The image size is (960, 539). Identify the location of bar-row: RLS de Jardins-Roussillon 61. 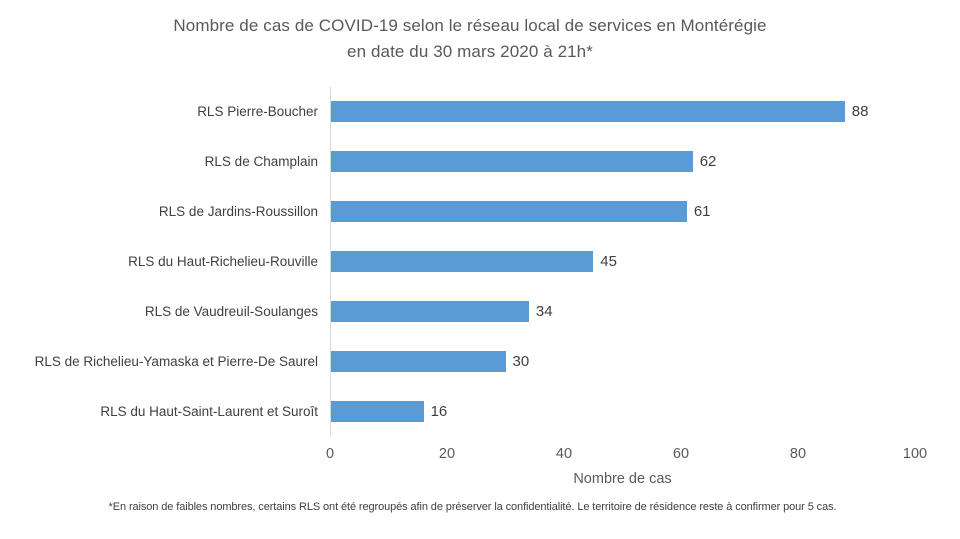
(480, 211).